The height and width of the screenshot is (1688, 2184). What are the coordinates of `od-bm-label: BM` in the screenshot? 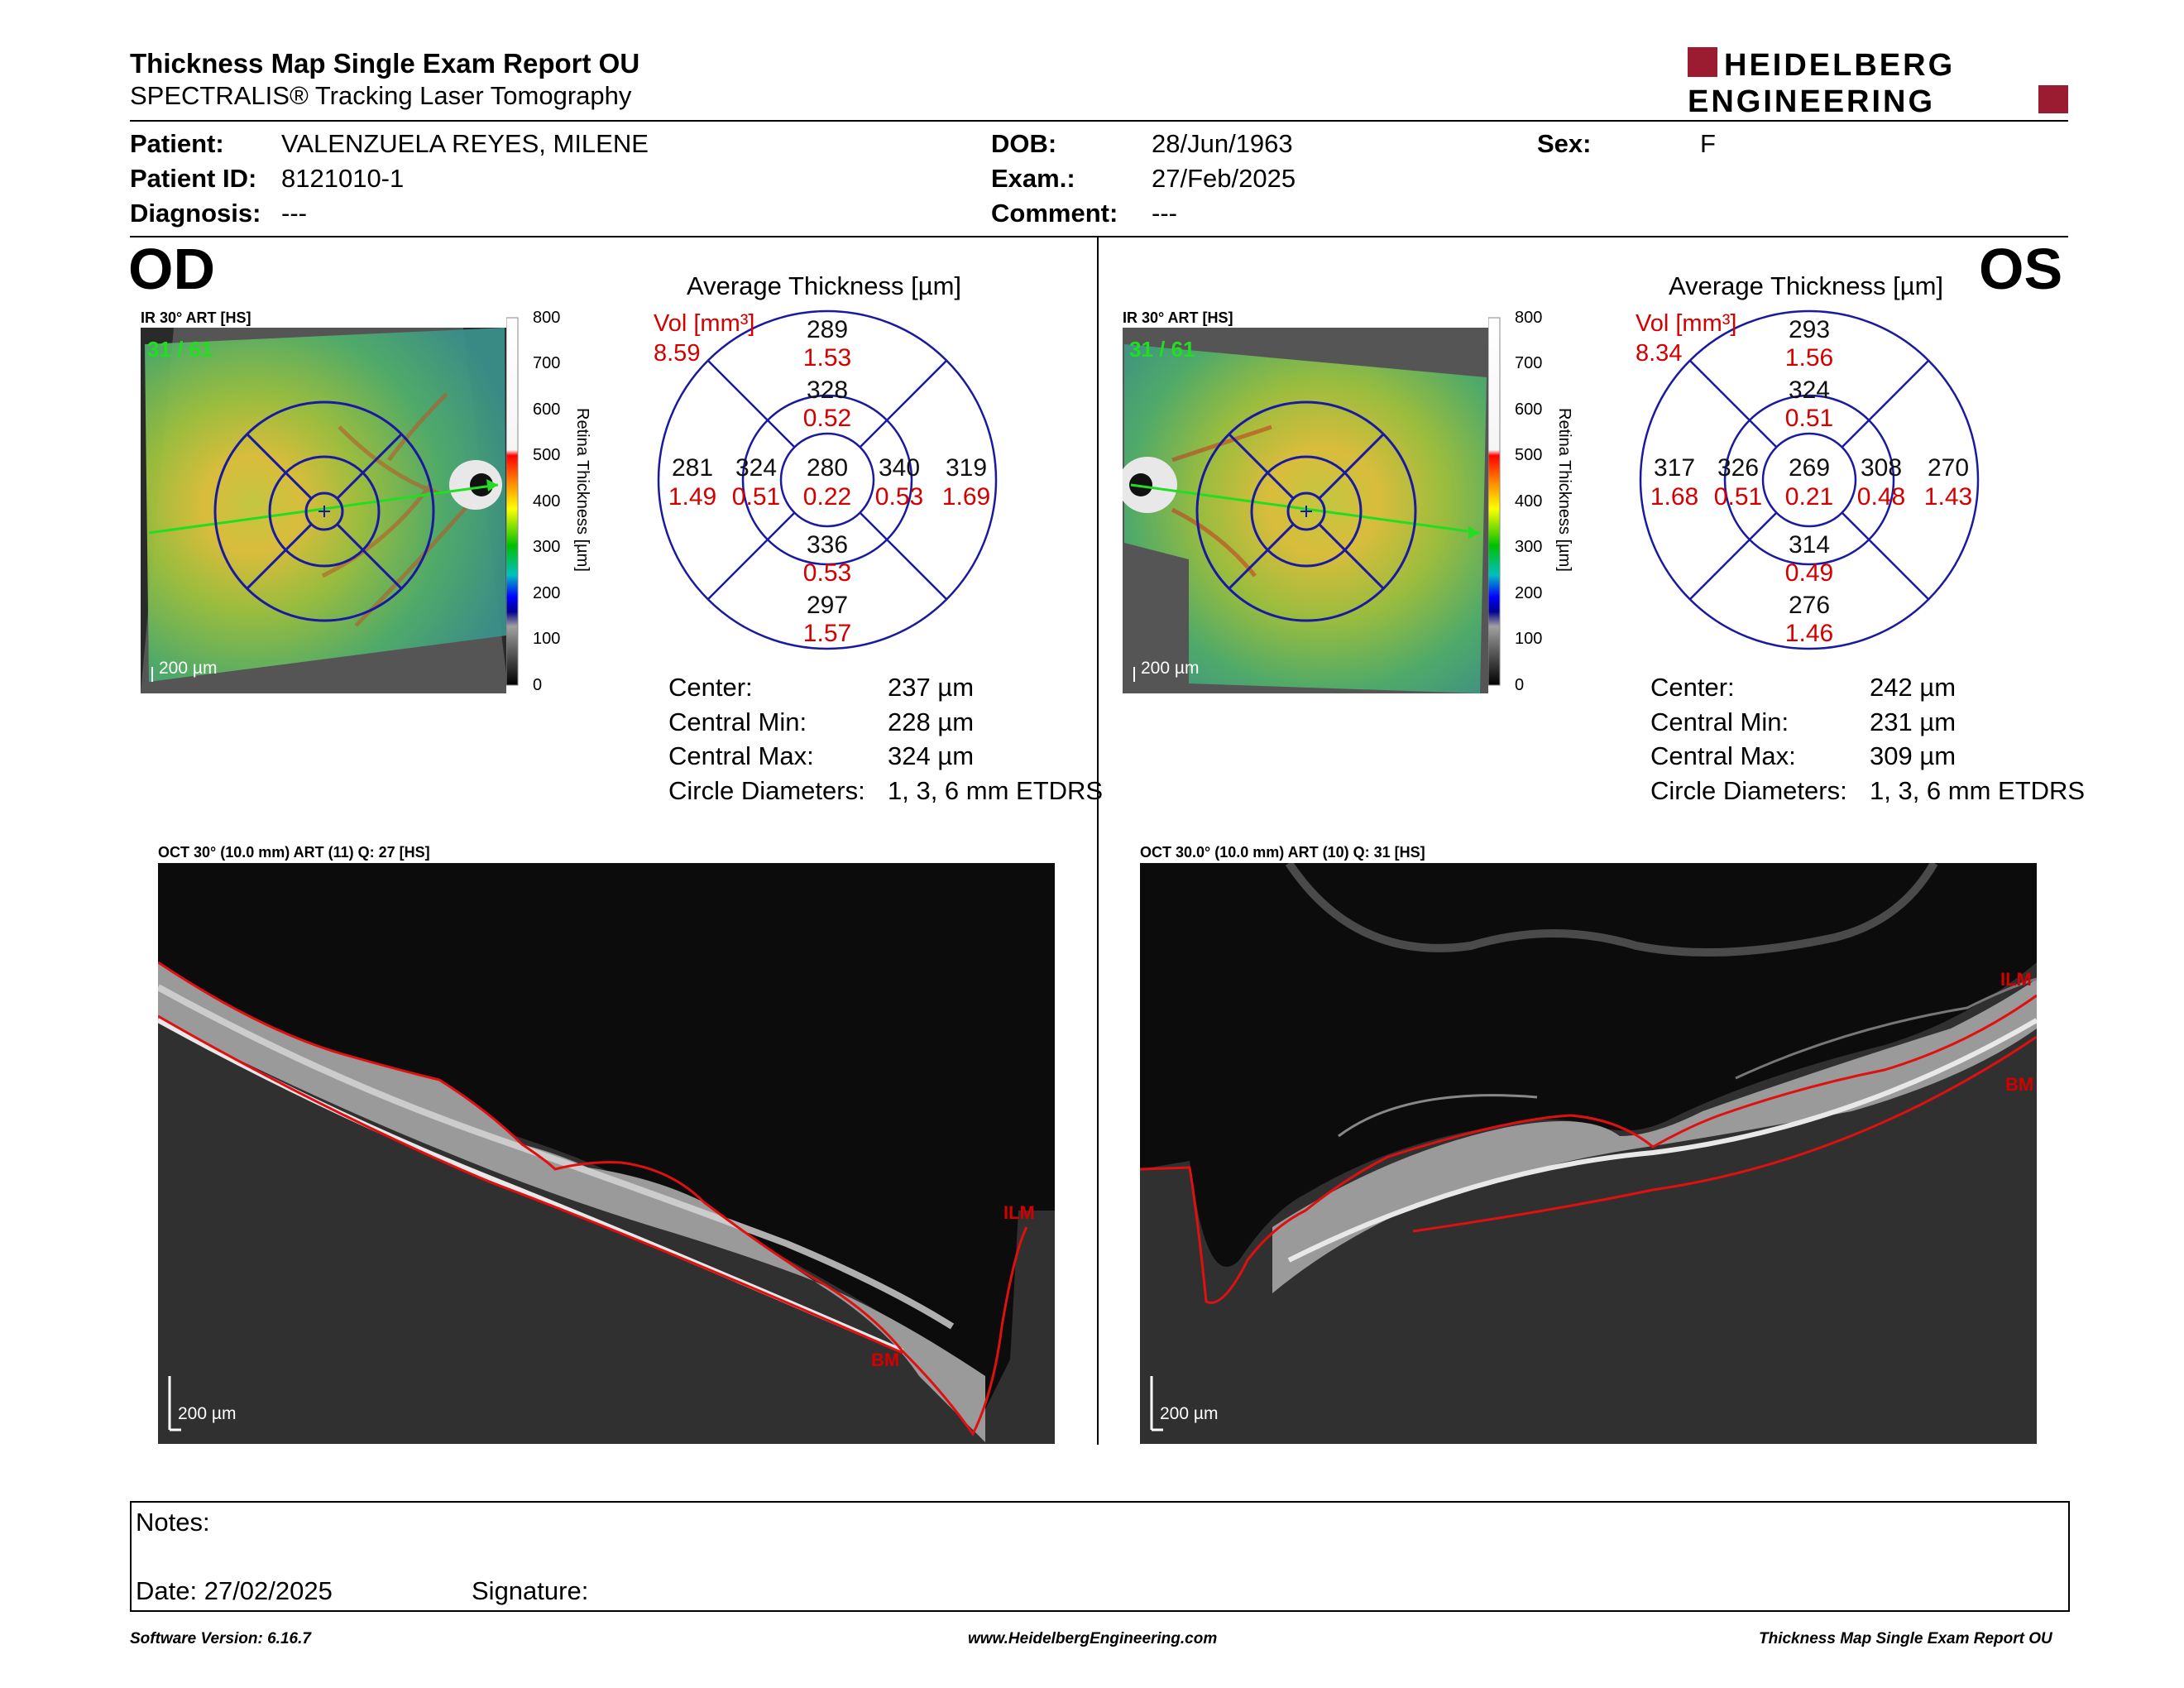 It's located at (885, 1360).